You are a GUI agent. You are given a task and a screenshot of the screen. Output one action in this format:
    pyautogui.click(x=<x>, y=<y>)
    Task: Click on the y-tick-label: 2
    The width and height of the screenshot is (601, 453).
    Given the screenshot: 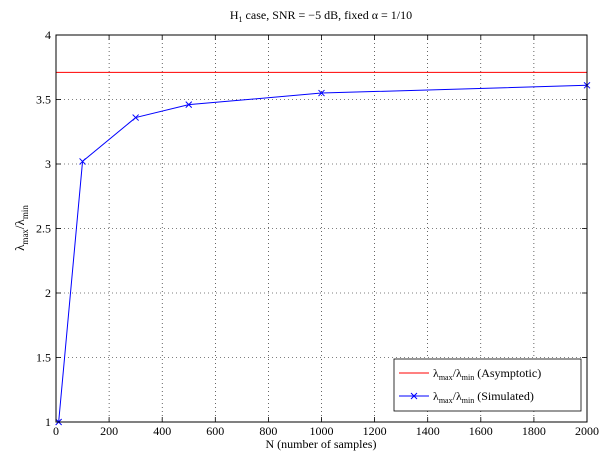 What is the action you would take?
    pyautogui.click(x=48, y=293)
    